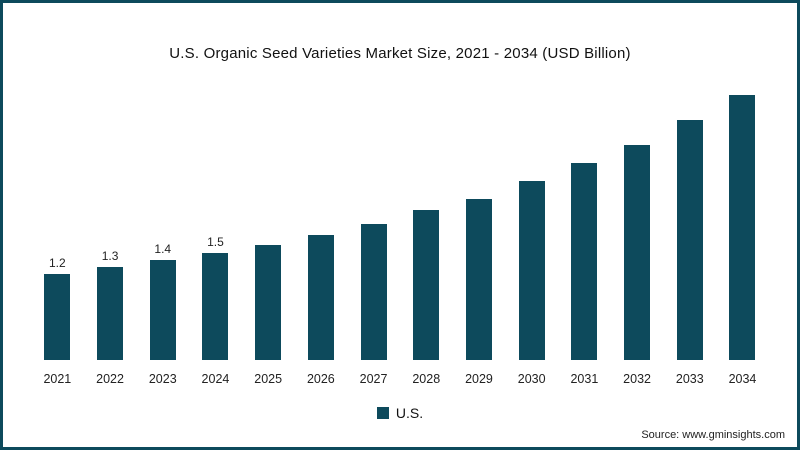 Image resolution: width=800 pixels, height=450 pixels. What do you see at coordinates (426, 285) in the screenshot?
I see `bar-2028` at bounding box center [426, 285].